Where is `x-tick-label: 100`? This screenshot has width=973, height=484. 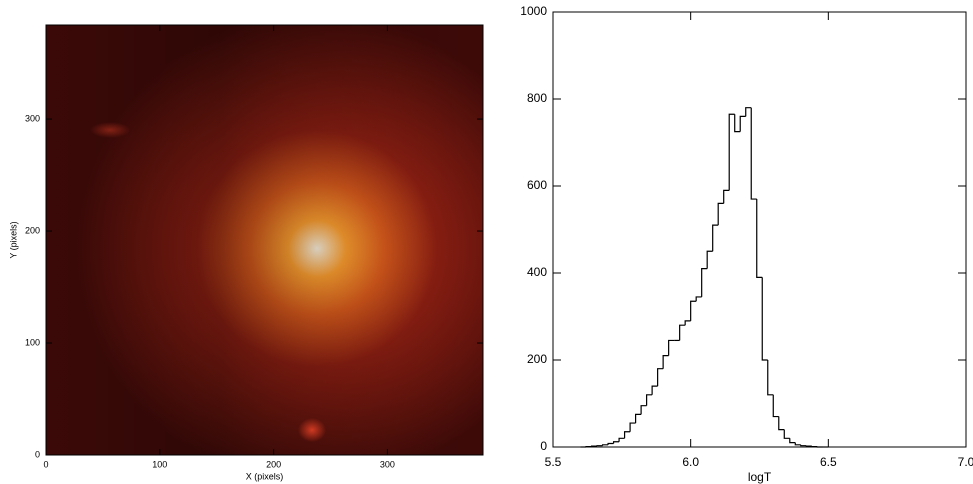 x-tick-label: 100 is located at coordinates (159, 464).